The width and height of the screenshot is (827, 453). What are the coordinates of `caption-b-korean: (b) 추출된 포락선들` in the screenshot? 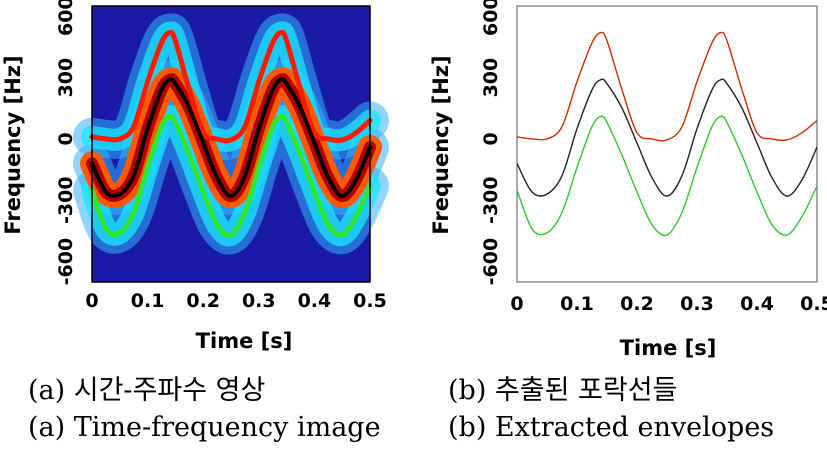 It's located at (563, 390).